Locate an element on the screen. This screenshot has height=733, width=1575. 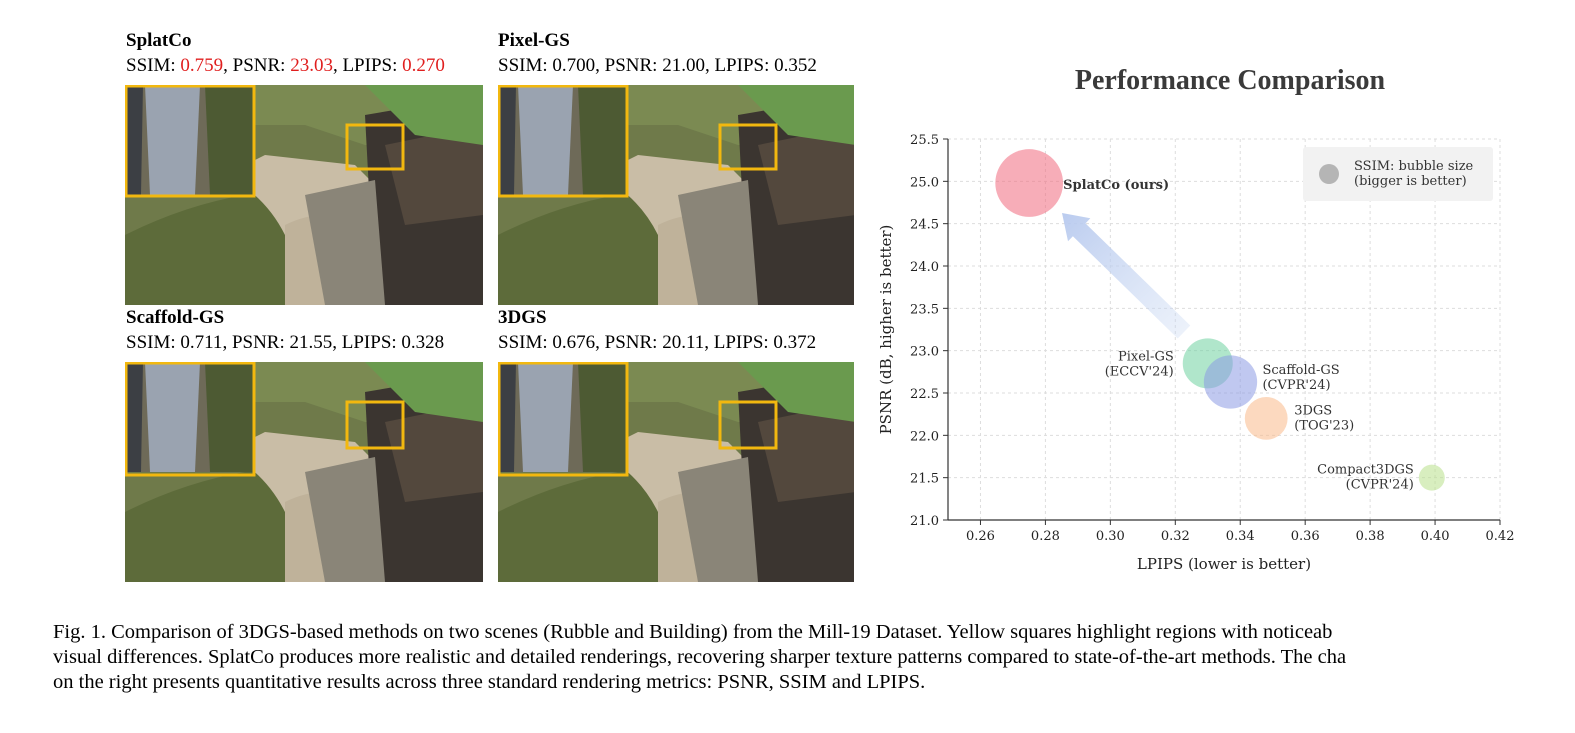
y-axis-label: PSNR (dB, higher is better) is located at coordinates (886, 330).